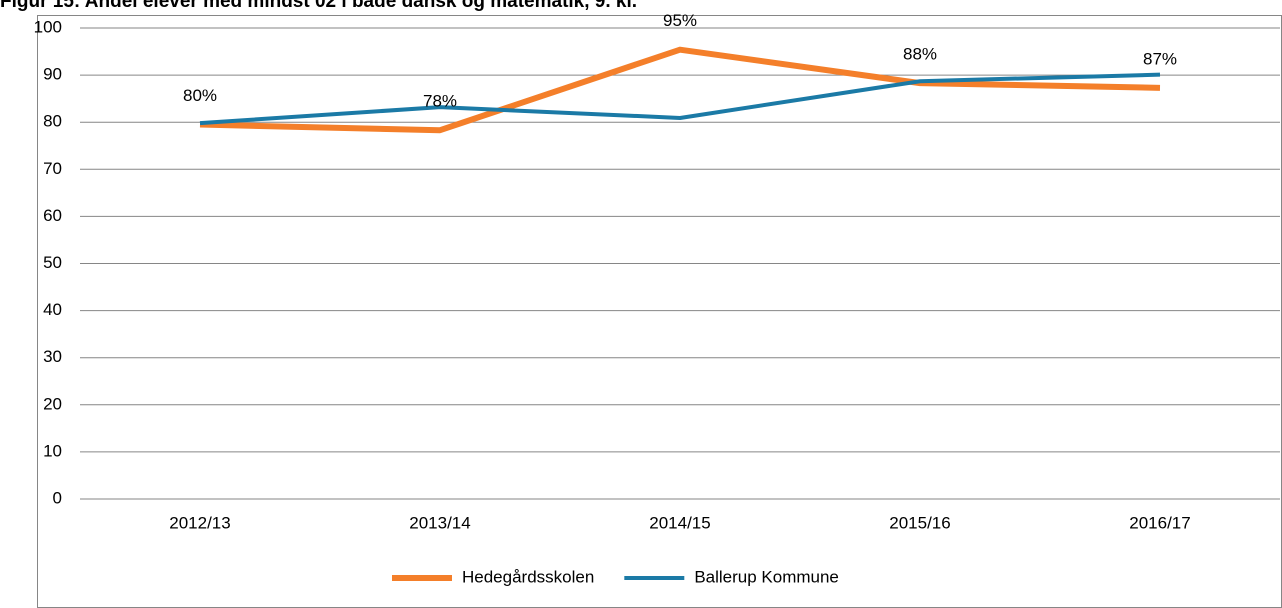  I want to click on data-label: 80%, so click(200, 95).